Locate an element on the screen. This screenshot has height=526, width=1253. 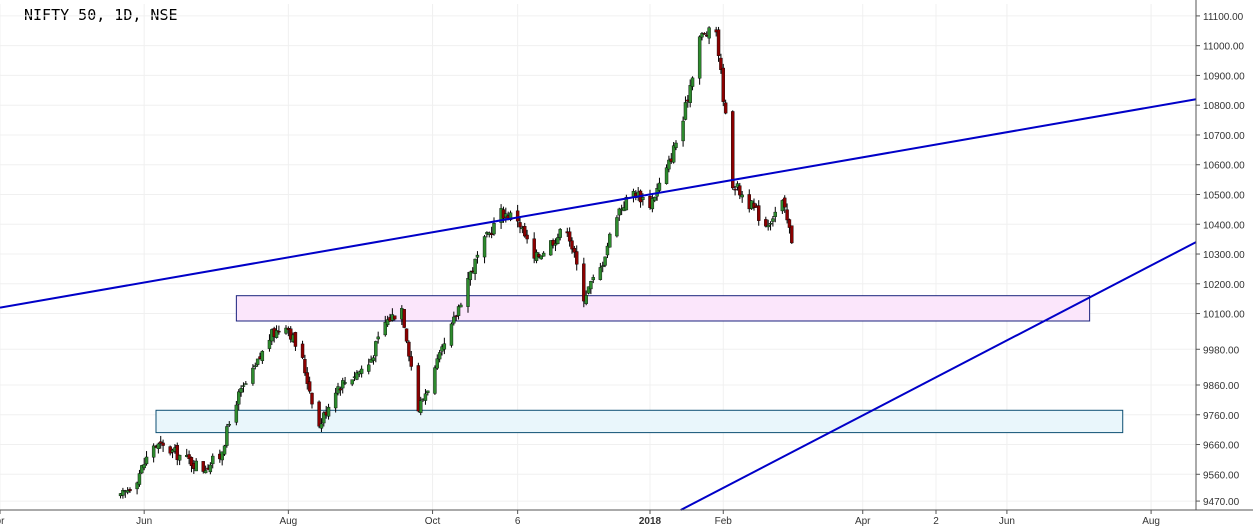
y-tick-label: 10900.00 is located at coordinates (1224, 76).